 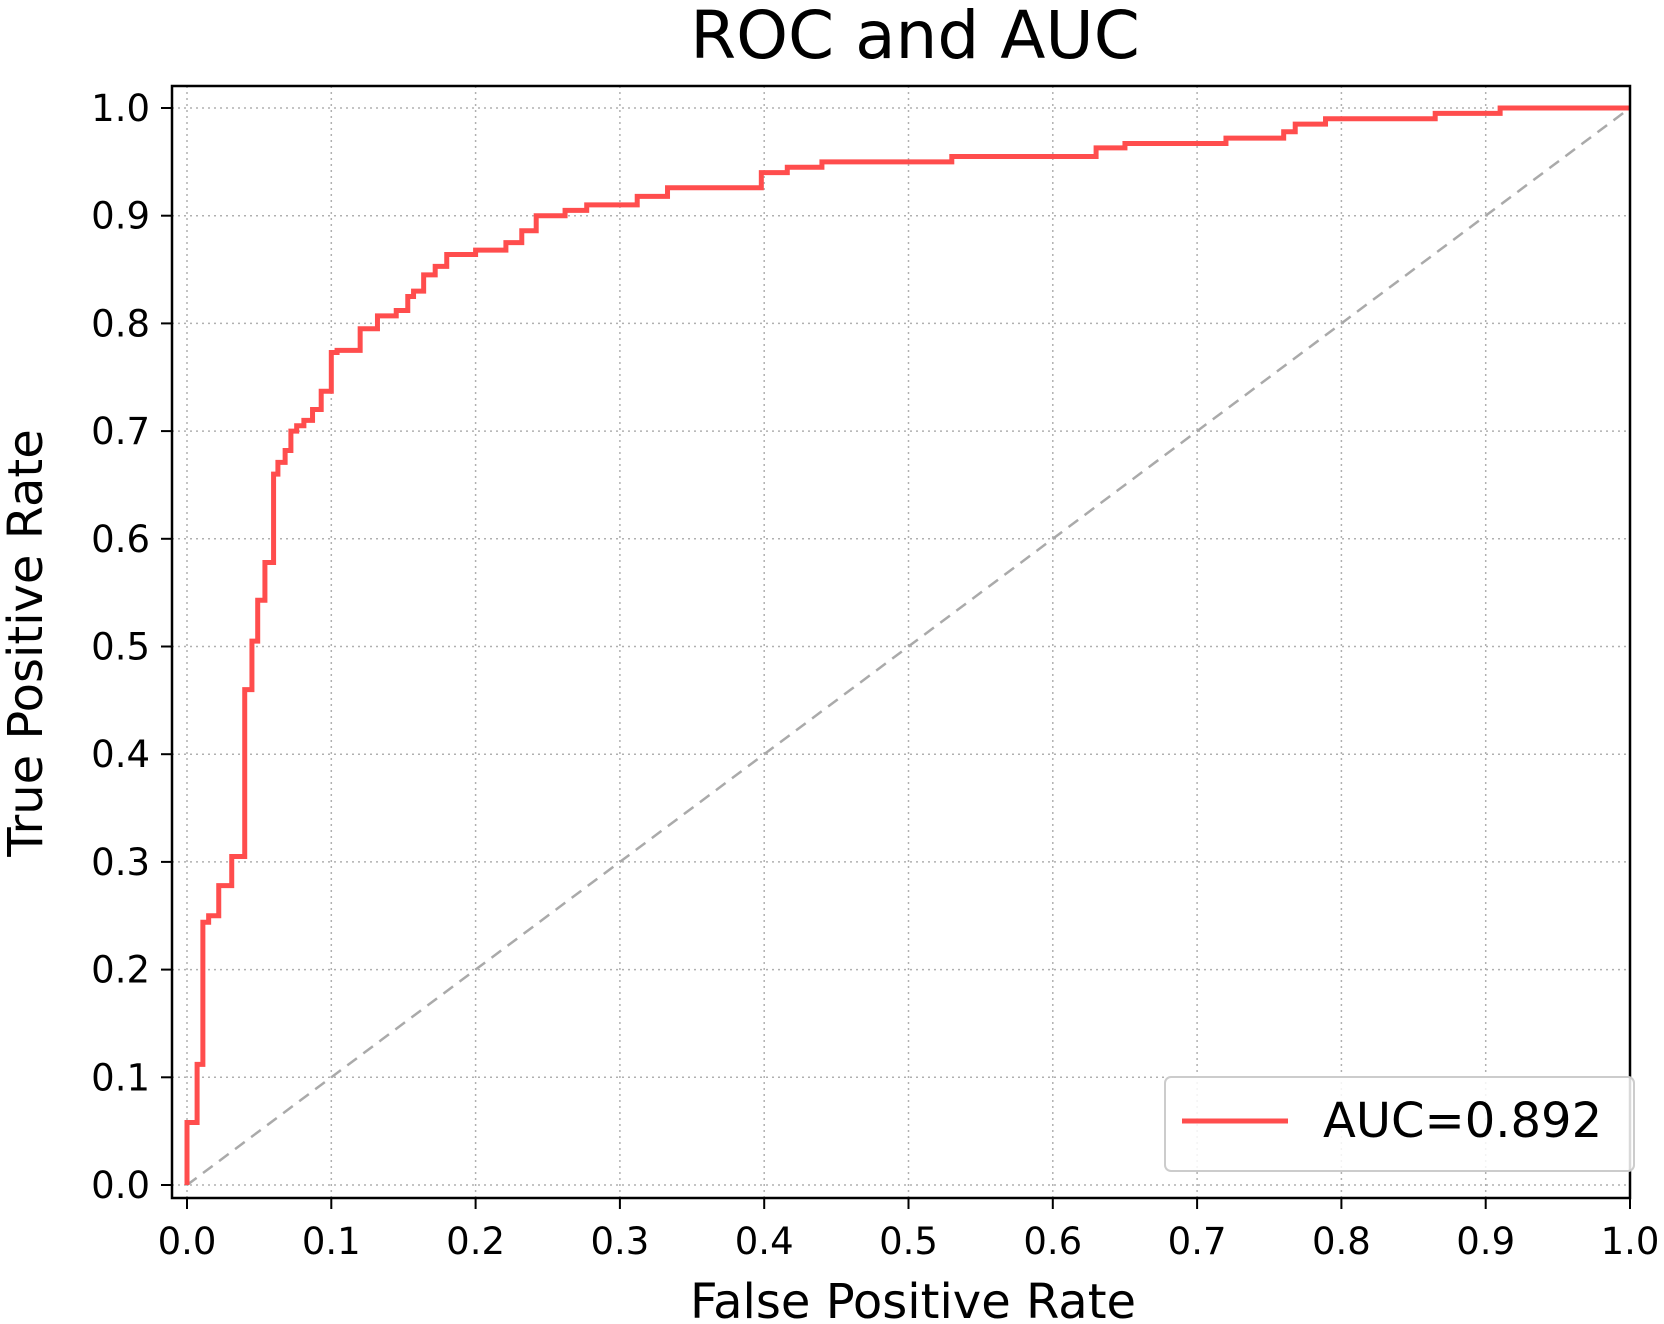 What do you see at coordinates (764, 1241) in the screenshot?
I see `x-tick-label: 0.4` at bounding box center [764, 1241].